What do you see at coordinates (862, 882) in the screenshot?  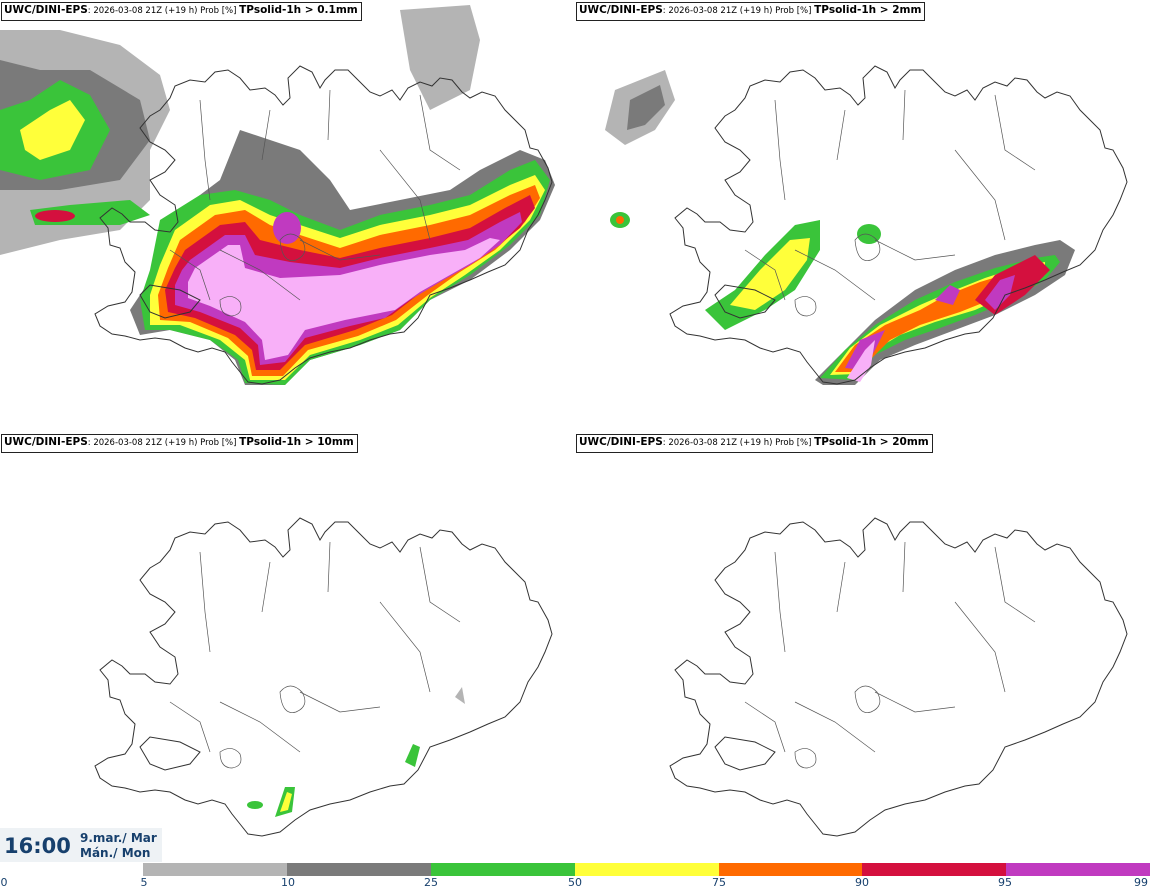 I see `colorbar-label: 90` at bounding box center [862, 882].